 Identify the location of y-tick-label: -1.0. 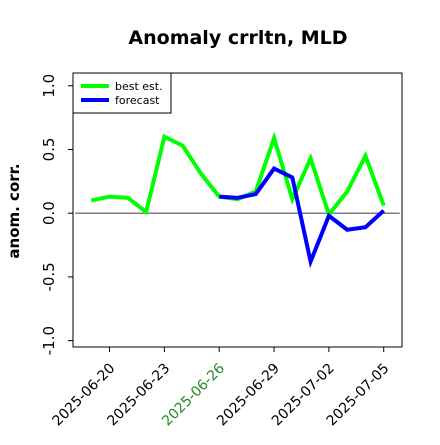
(49, 340).